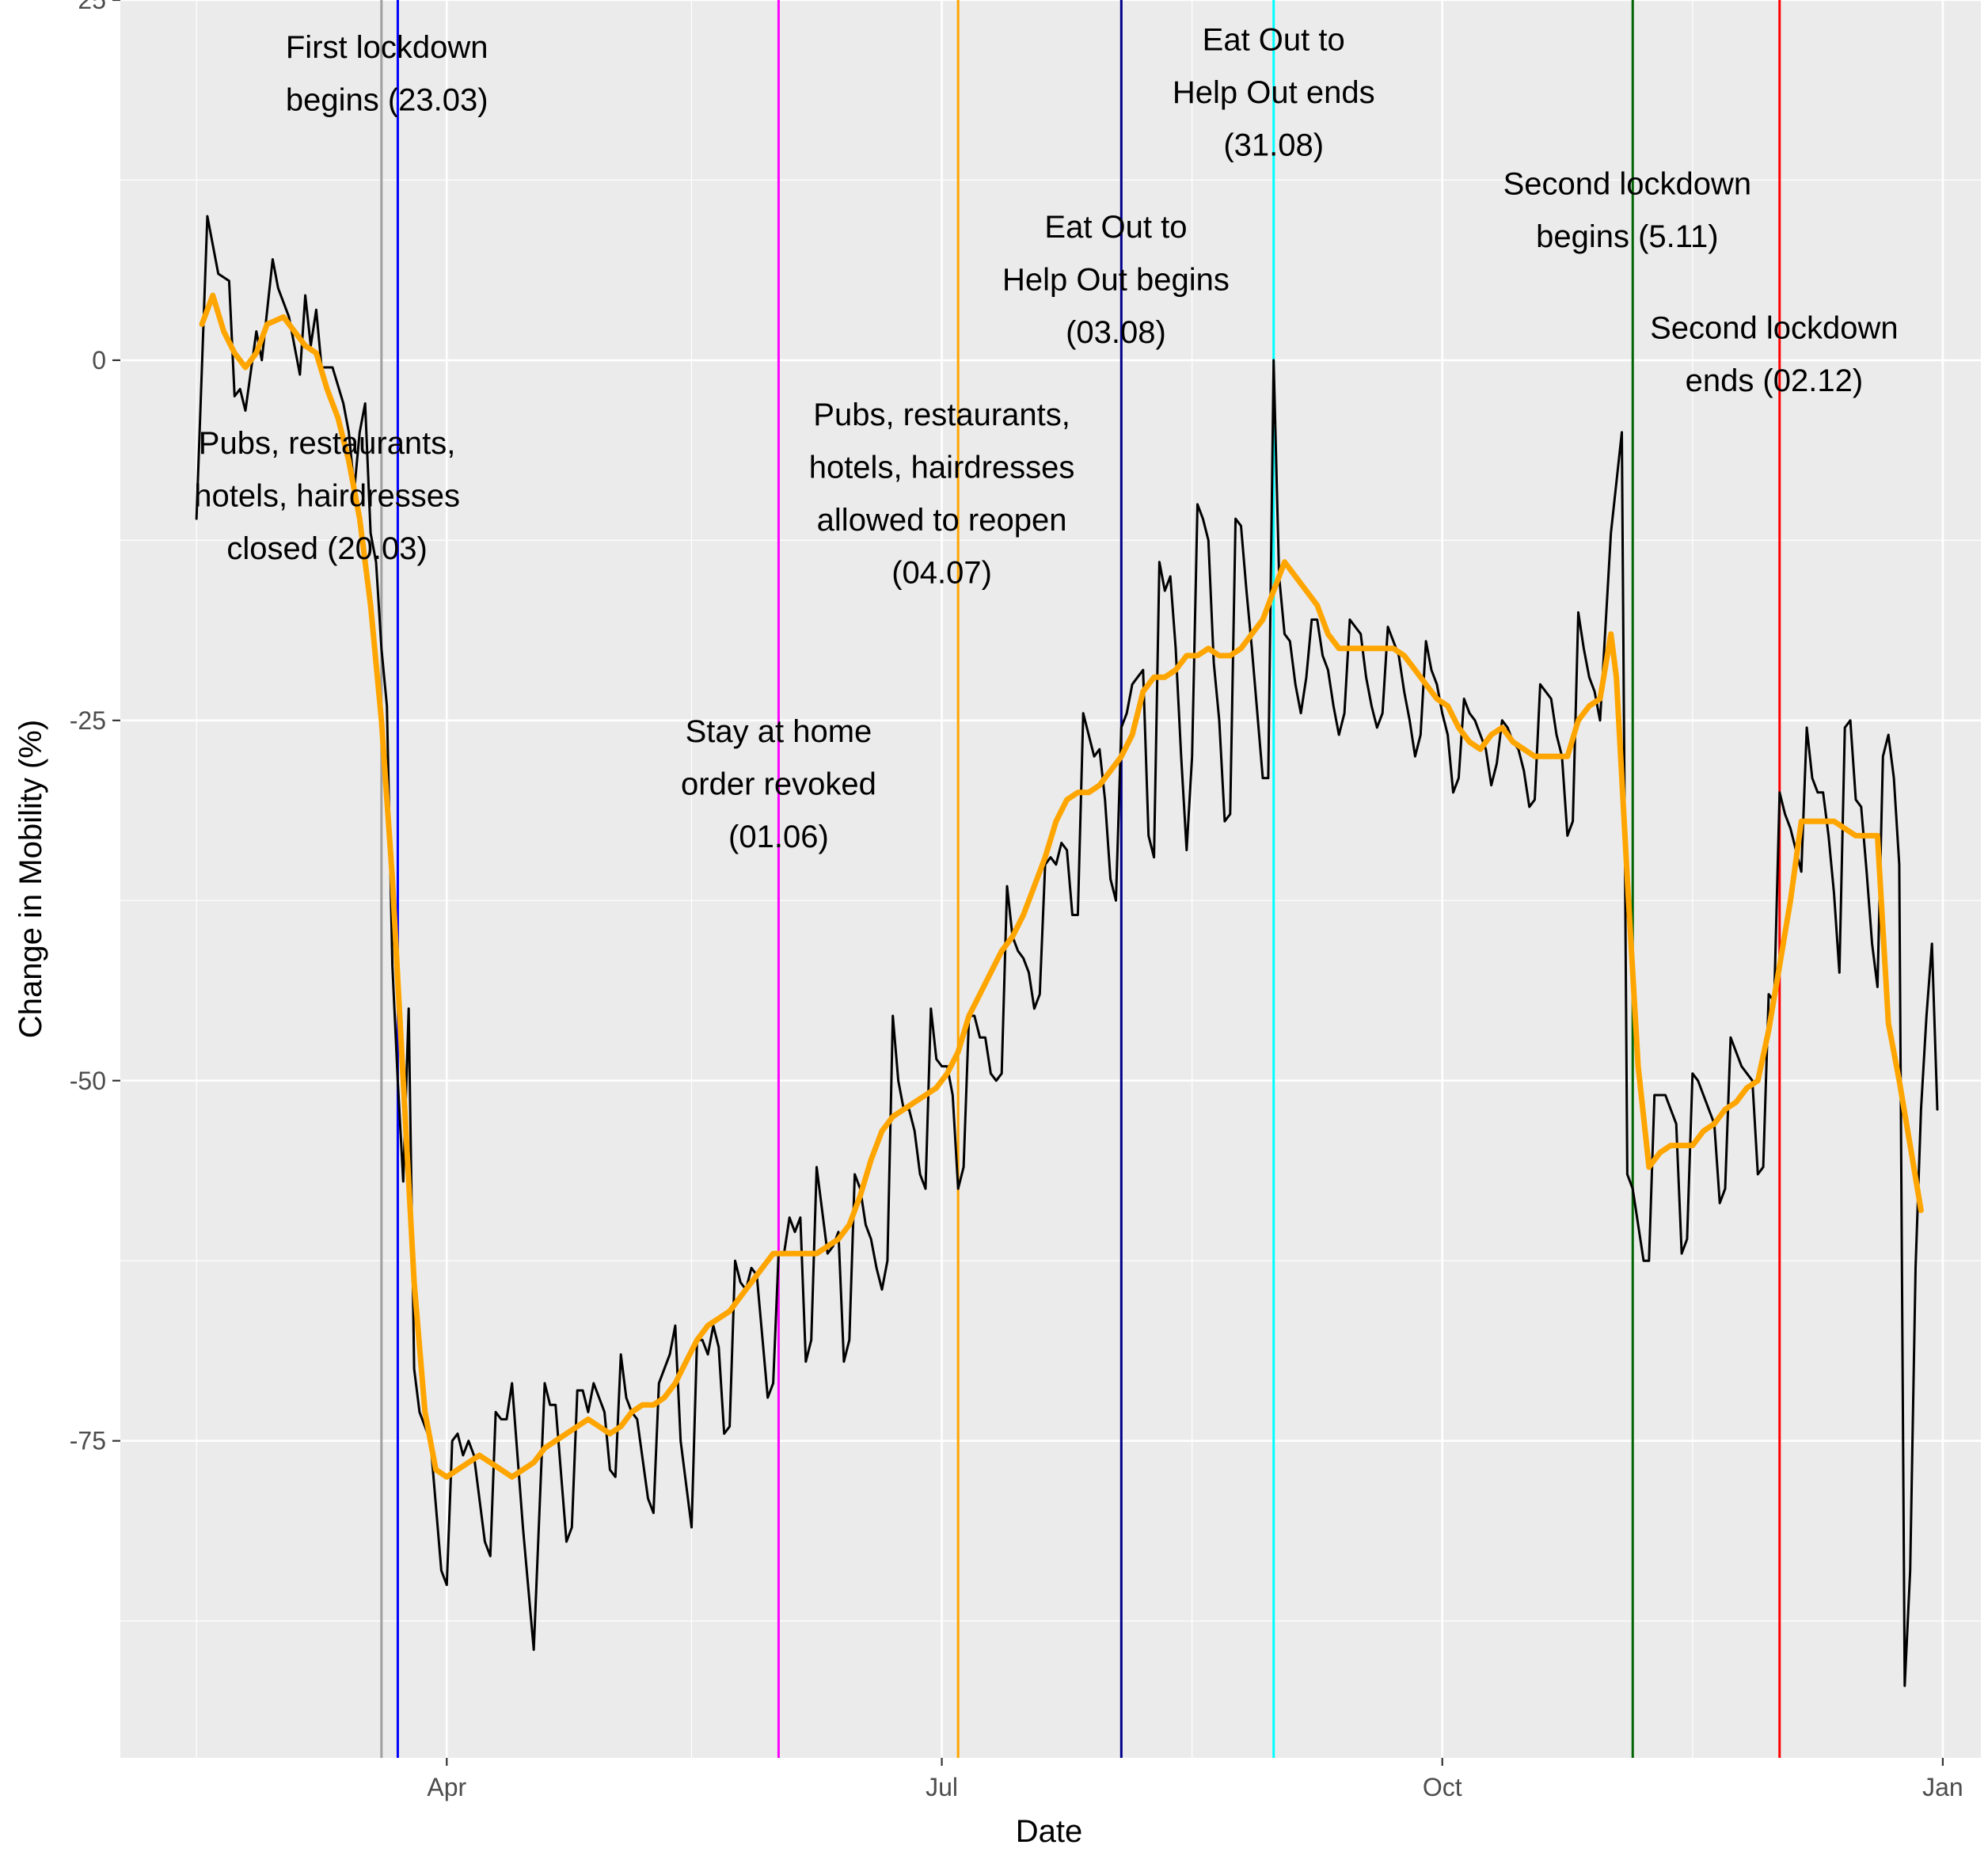 The image size is (1988, 1860). Describe the element at coordinates (941, 572) in the screenshot. I see `annotation-line: (04.07)` at that location.